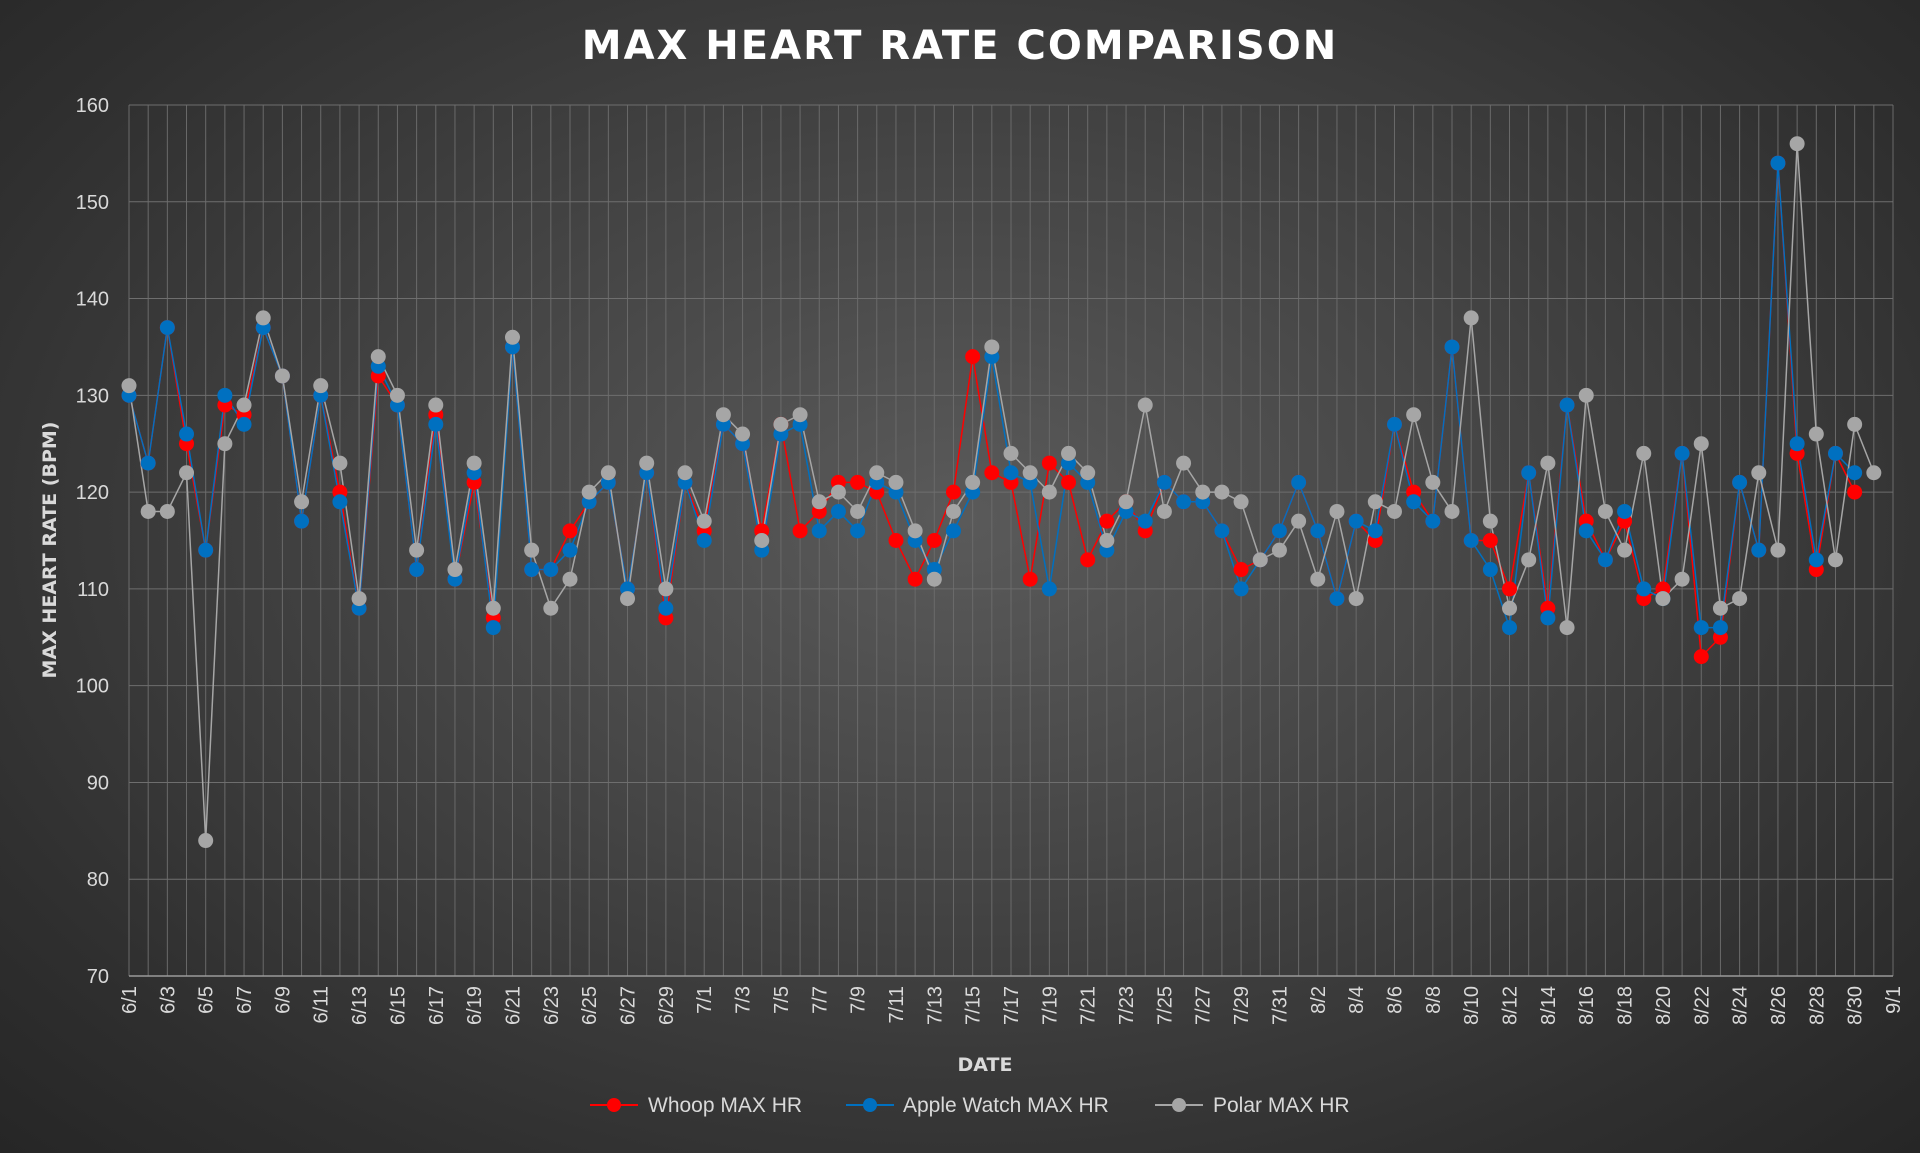 The image size is (1920, 1153). I want to click on x-tick-label: 6/1, so click(130, 1000).